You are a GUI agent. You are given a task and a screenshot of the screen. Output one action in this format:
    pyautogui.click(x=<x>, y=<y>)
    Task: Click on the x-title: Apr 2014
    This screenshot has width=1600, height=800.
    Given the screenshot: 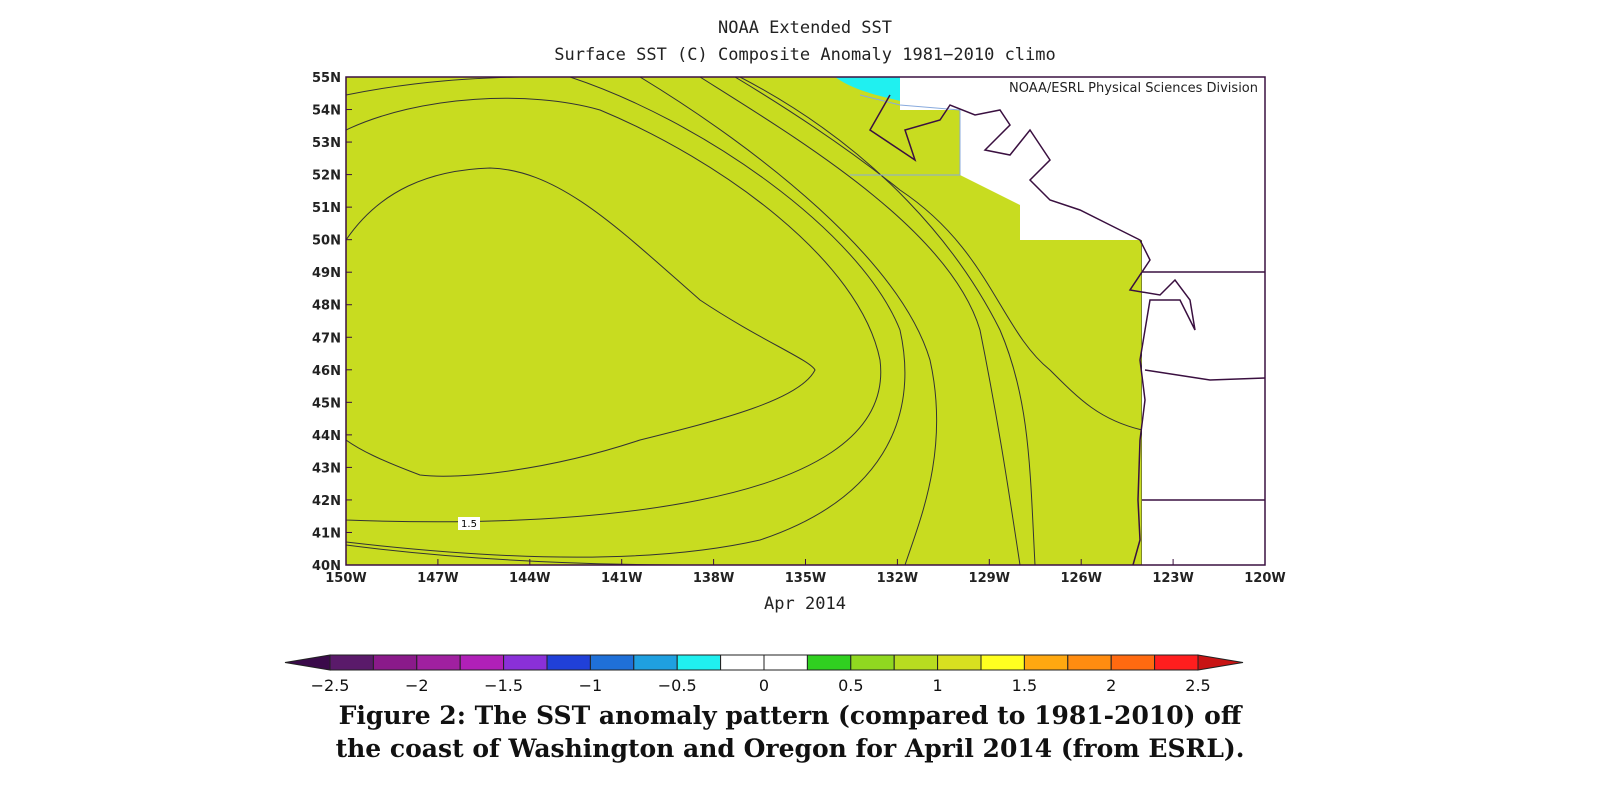 What is the action you would take?
    pyautogui.click(x=805, y=604)
    